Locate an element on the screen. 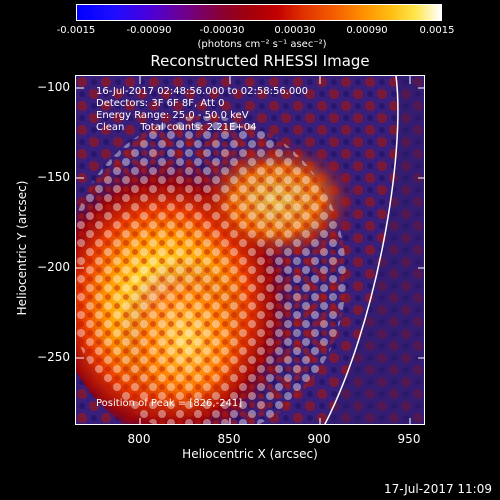 This screenshot has height=500, width=500. x-tick-label: 800 is located at coordinates (139, 439).